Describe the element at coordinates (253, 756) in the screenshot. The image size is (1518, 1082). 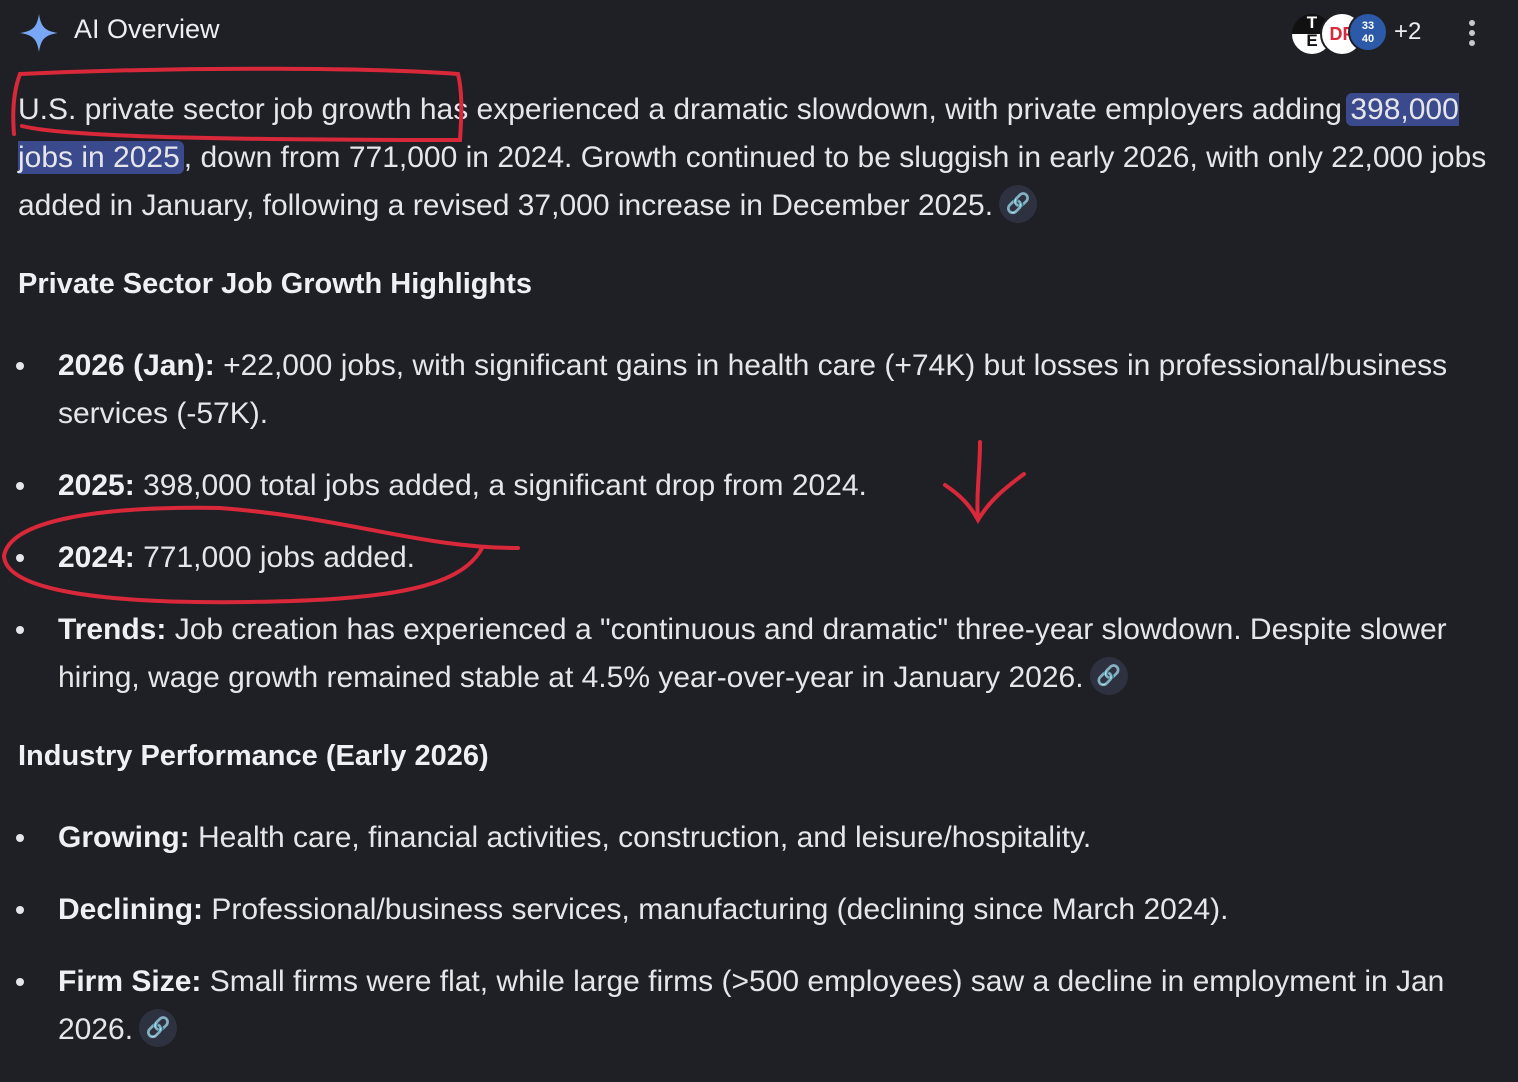
I see `section-heading: Industry Performance (Early 2026)` at that location.